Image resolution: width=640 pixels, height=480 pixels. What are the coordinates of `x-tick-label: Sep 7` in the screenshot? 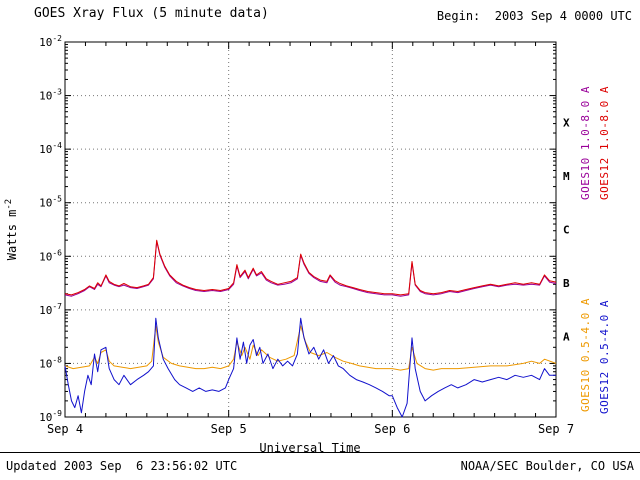 It's located at (556, 429).